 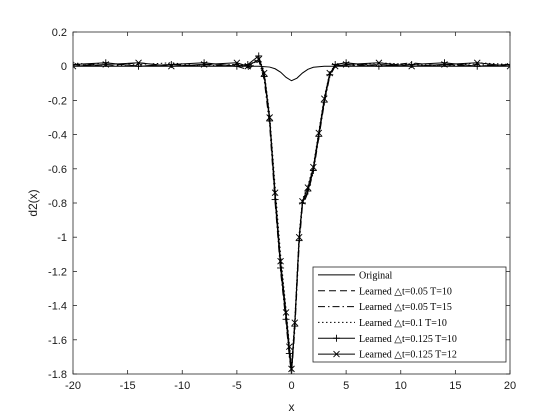 I want to click on x-tick-label: -15, so click(x=128, y=386).